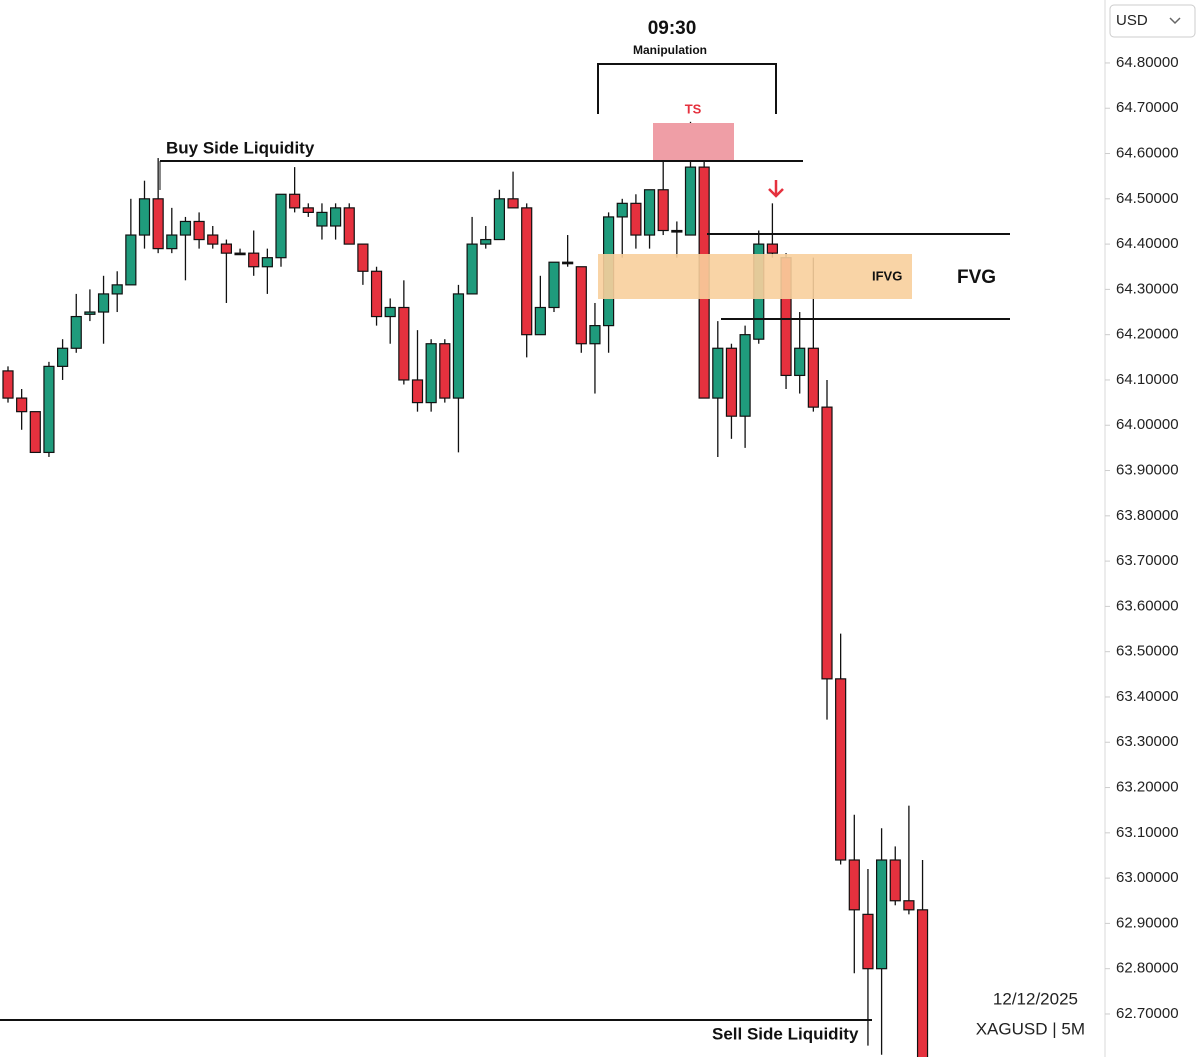 The image size is (1200, 1057). Describe the element at coordinates (1147, 515) in the screenshot. I see `y-tick-label: 63.80000` at that location.